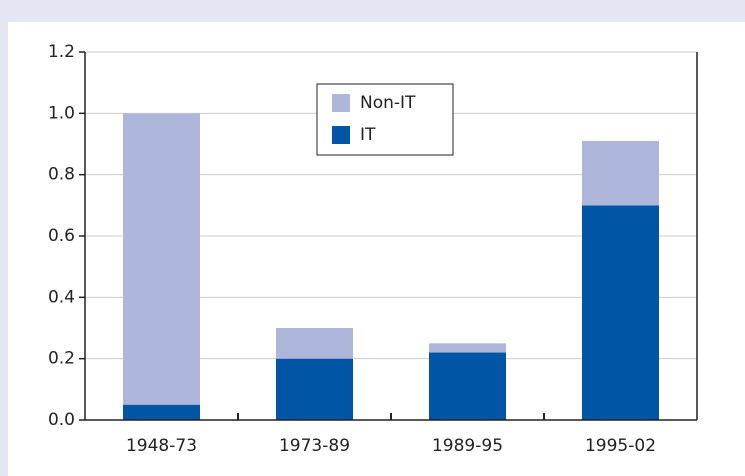 This screenshot has width=745, height=476. Describe the element at coordinates (61, 52) in the screenshot. I see `y-tick-label: 1.2` at that location.